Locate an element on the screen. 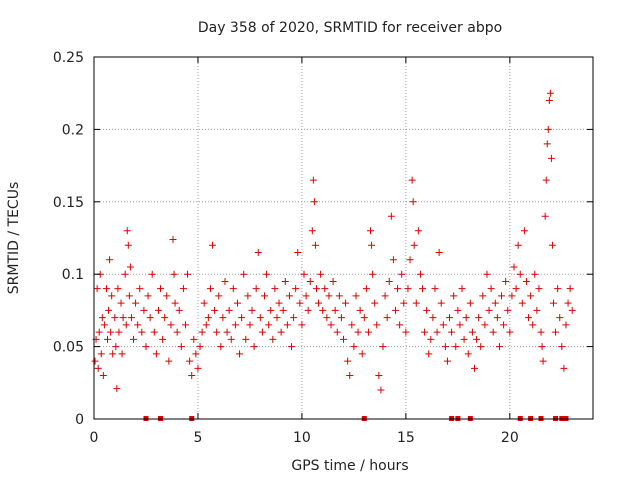 This screenshot has height=480, width=640. x-tick-label: 10 is located at coordinates (302, 438).